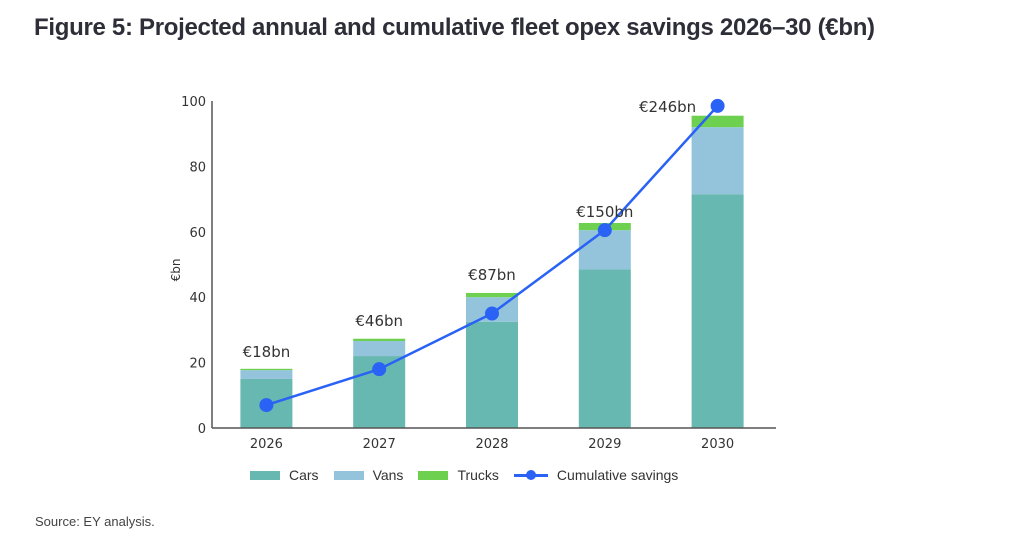 This screenshot has height=537, width=1024. What do you see at coordinates (304, 475) in the screenshot?
I see `legend-label-cars: Cars` at bounding box center [304, 475].